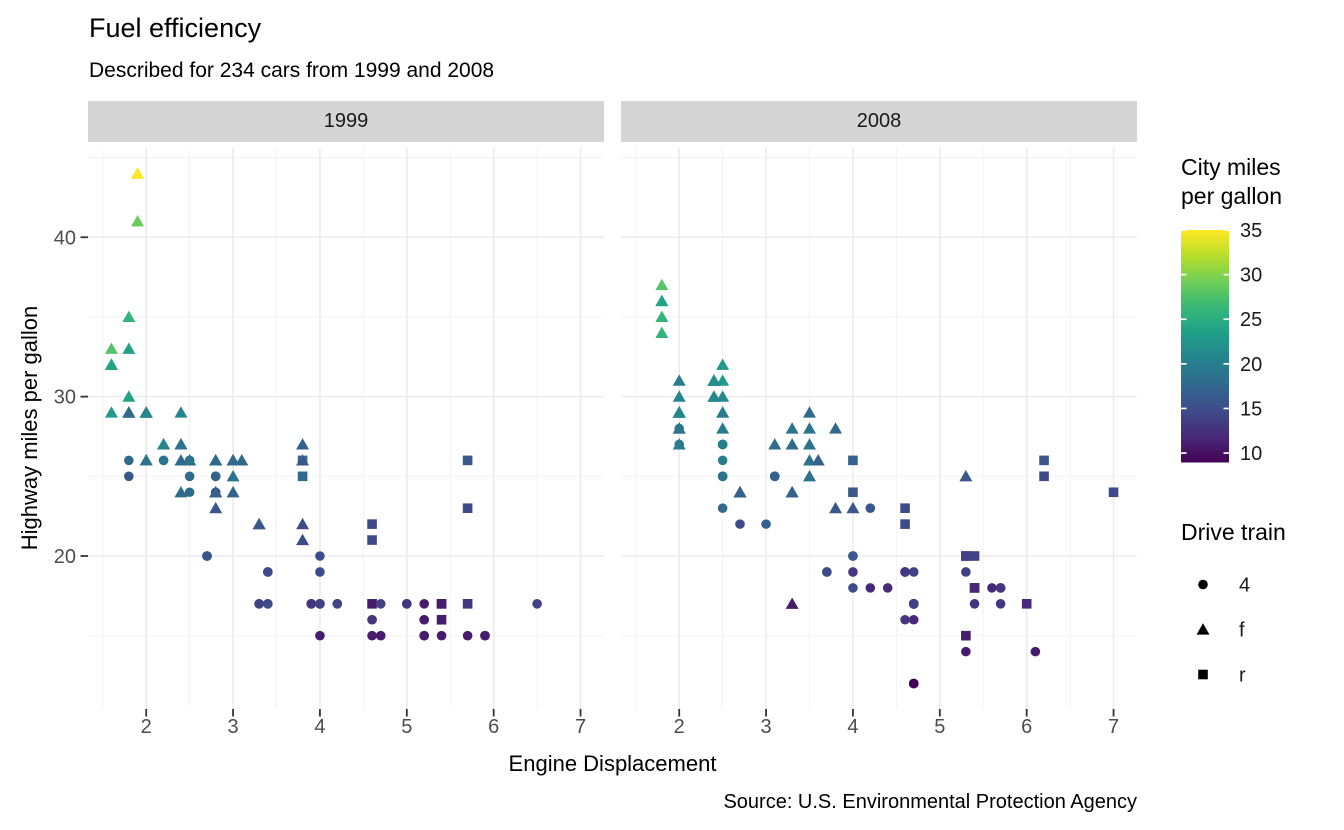  Describe the element at coordinates (1251, 320) in the screenshot. I see `colorbar-tick-label: 25` at that location.